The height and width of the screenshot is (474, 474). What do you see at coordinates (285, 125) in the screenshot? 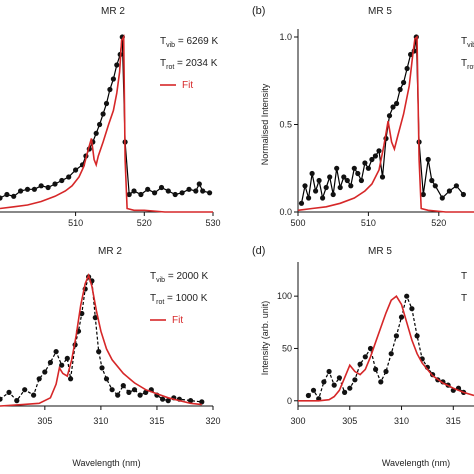
I see `y-tick-label: 0.5` at bounding box center [285, 125].